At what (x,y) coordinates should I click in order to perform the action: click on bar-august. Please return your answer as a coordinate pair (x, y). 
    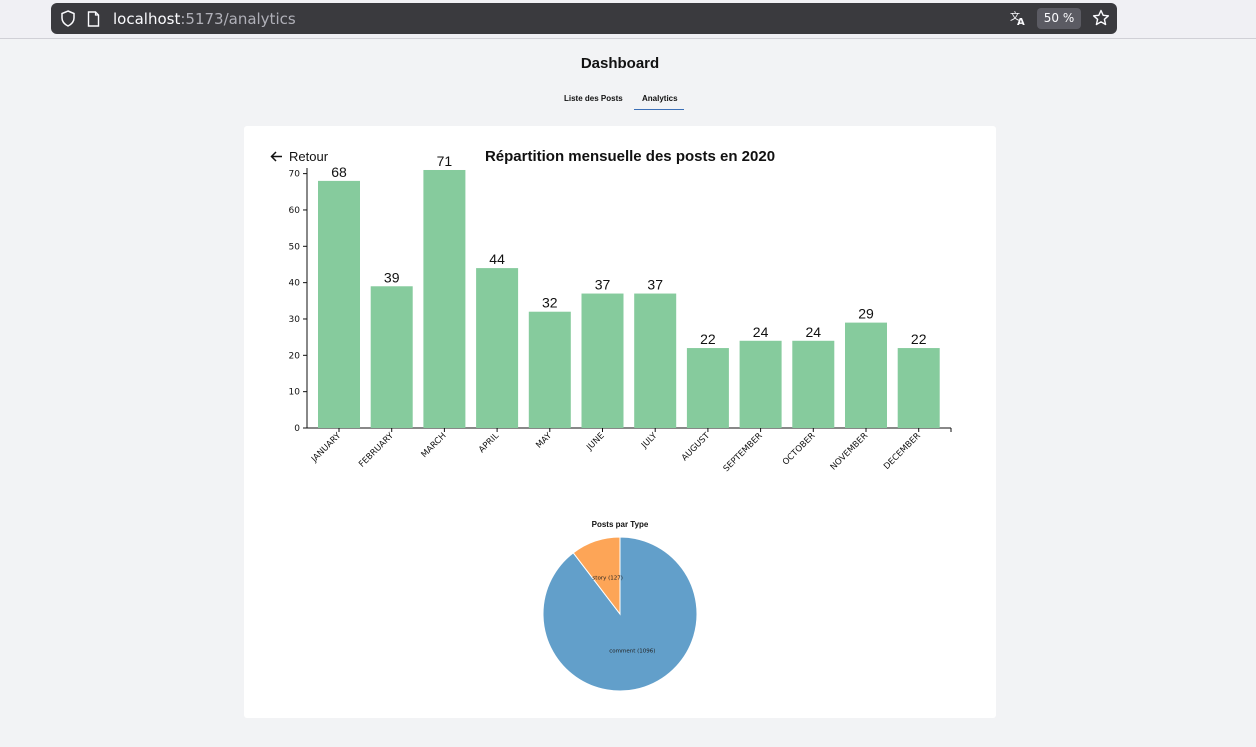
    Looking at the image, I should click on (707, 388).